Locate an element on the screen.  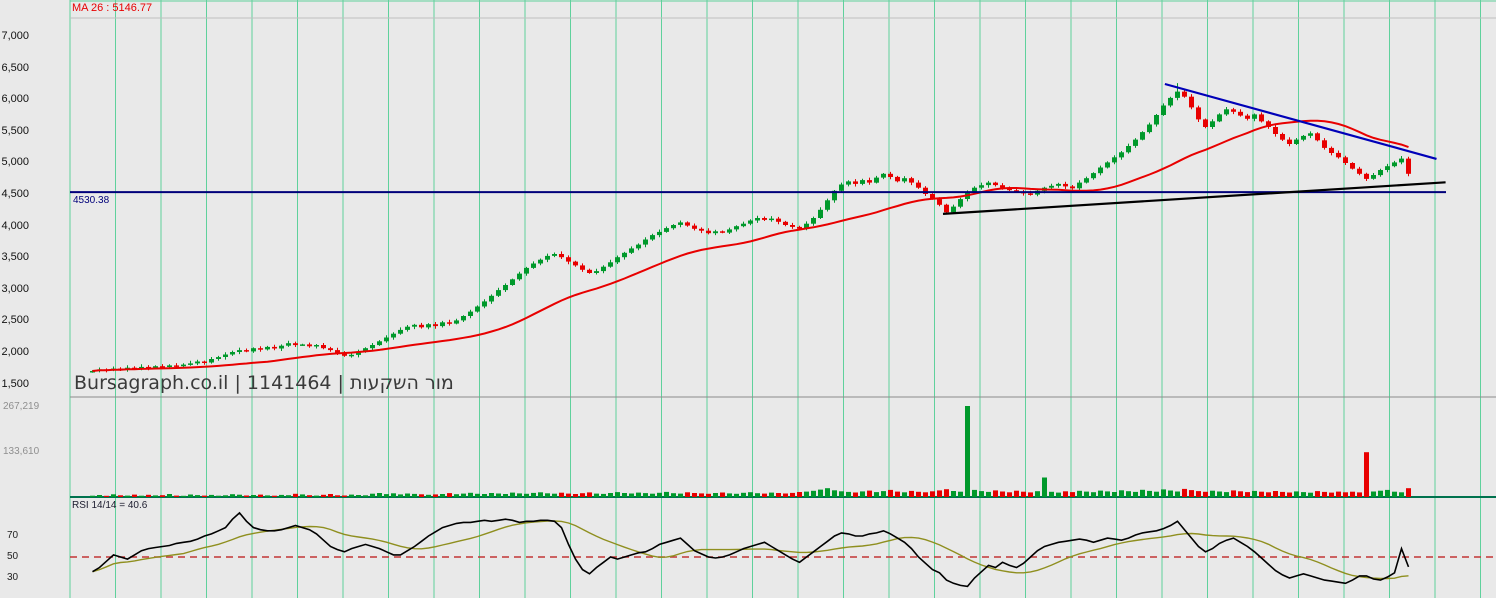
rsi-signal-line is located at coordinates (750, 550).